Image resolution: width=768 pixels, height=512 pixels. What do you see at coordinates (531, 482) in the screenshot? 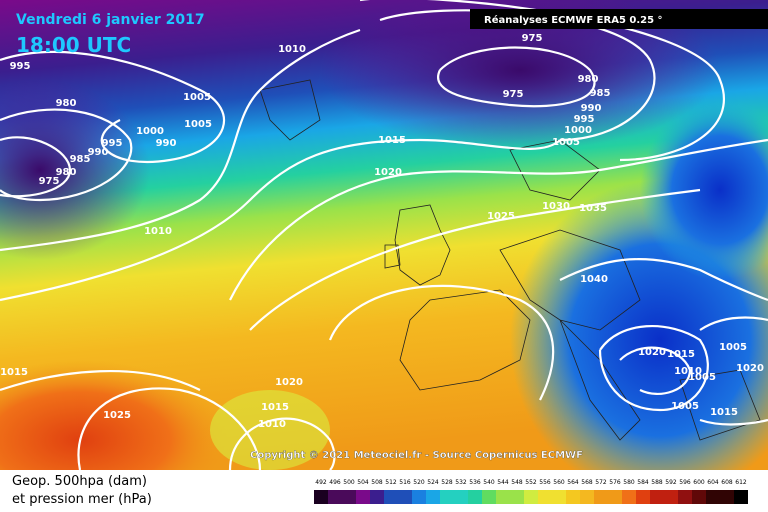
I see `scale-label: 552` at bounding box center [531, 482].